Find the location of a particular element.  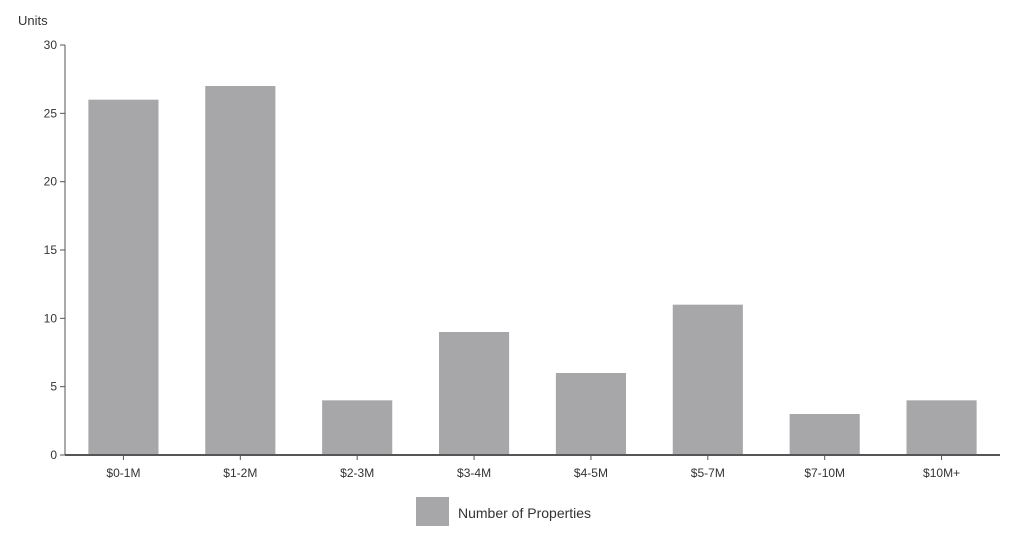

y-tick-label: 0 is located at coordinates (53, 455).